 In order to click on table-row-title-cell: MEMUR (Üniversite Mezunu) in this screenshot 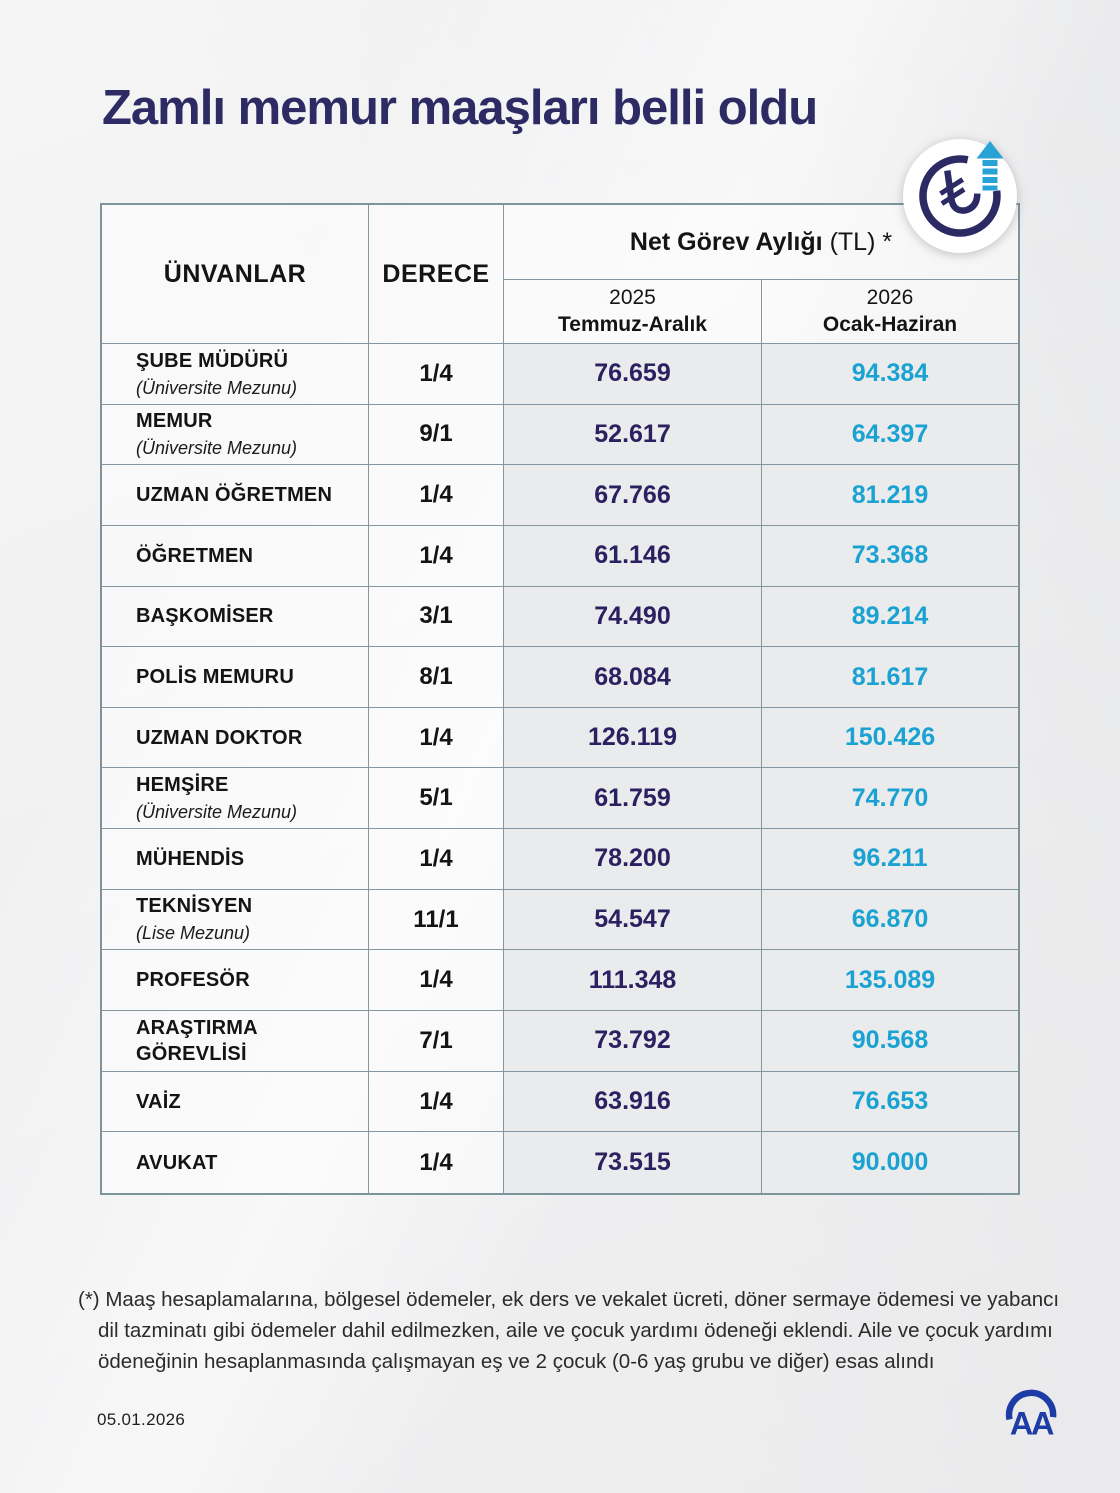, I will do `click(235, 435)`.